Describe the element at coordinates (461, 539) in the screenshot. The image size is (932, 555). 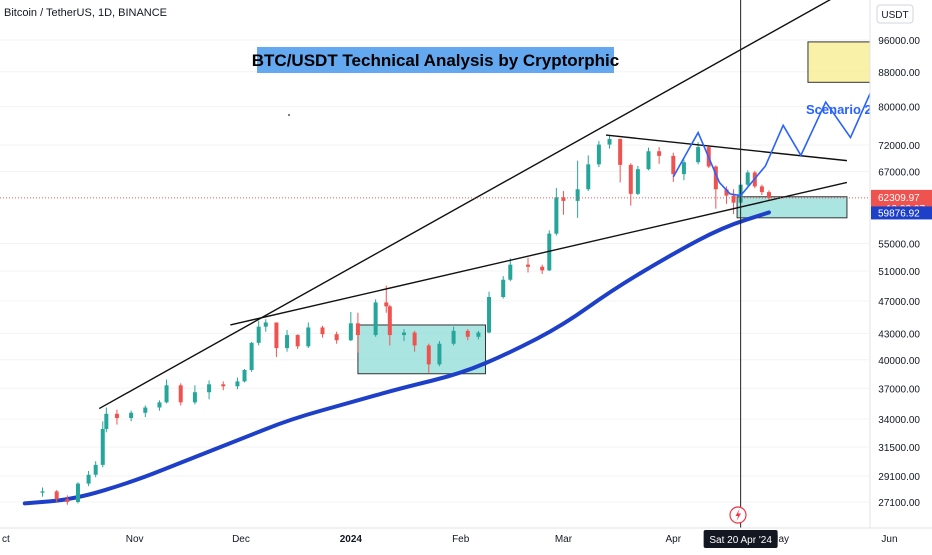
I see `x-tick-label: Feb` at that location.